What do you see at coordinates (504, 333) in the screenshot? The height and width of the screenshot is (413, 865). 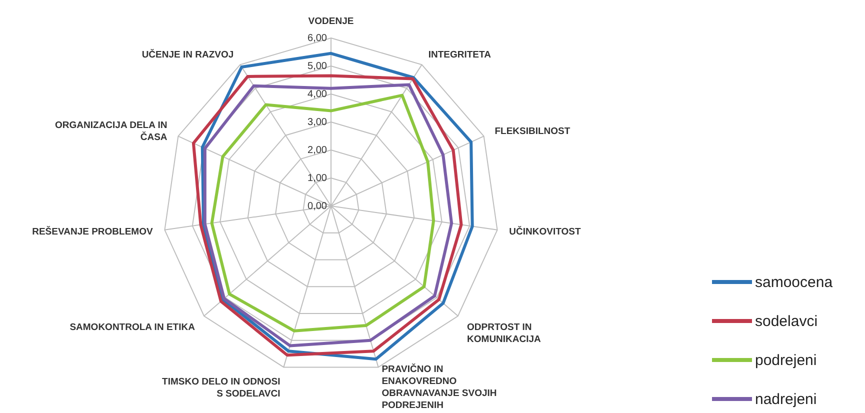 I see `spoke-label: ODPRTOST IN KOMUNIKACIJA` at bounding box center [504, 333].